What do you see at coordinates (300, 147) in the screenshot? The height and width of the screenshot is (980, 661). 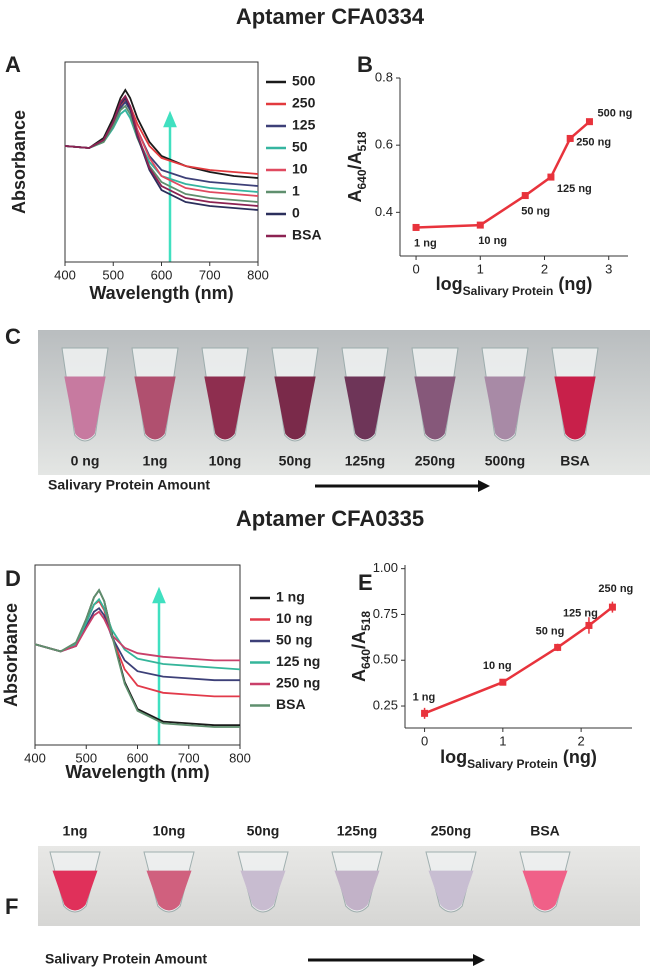 I see `legend-label: 50` at bounding box center [300, 147].